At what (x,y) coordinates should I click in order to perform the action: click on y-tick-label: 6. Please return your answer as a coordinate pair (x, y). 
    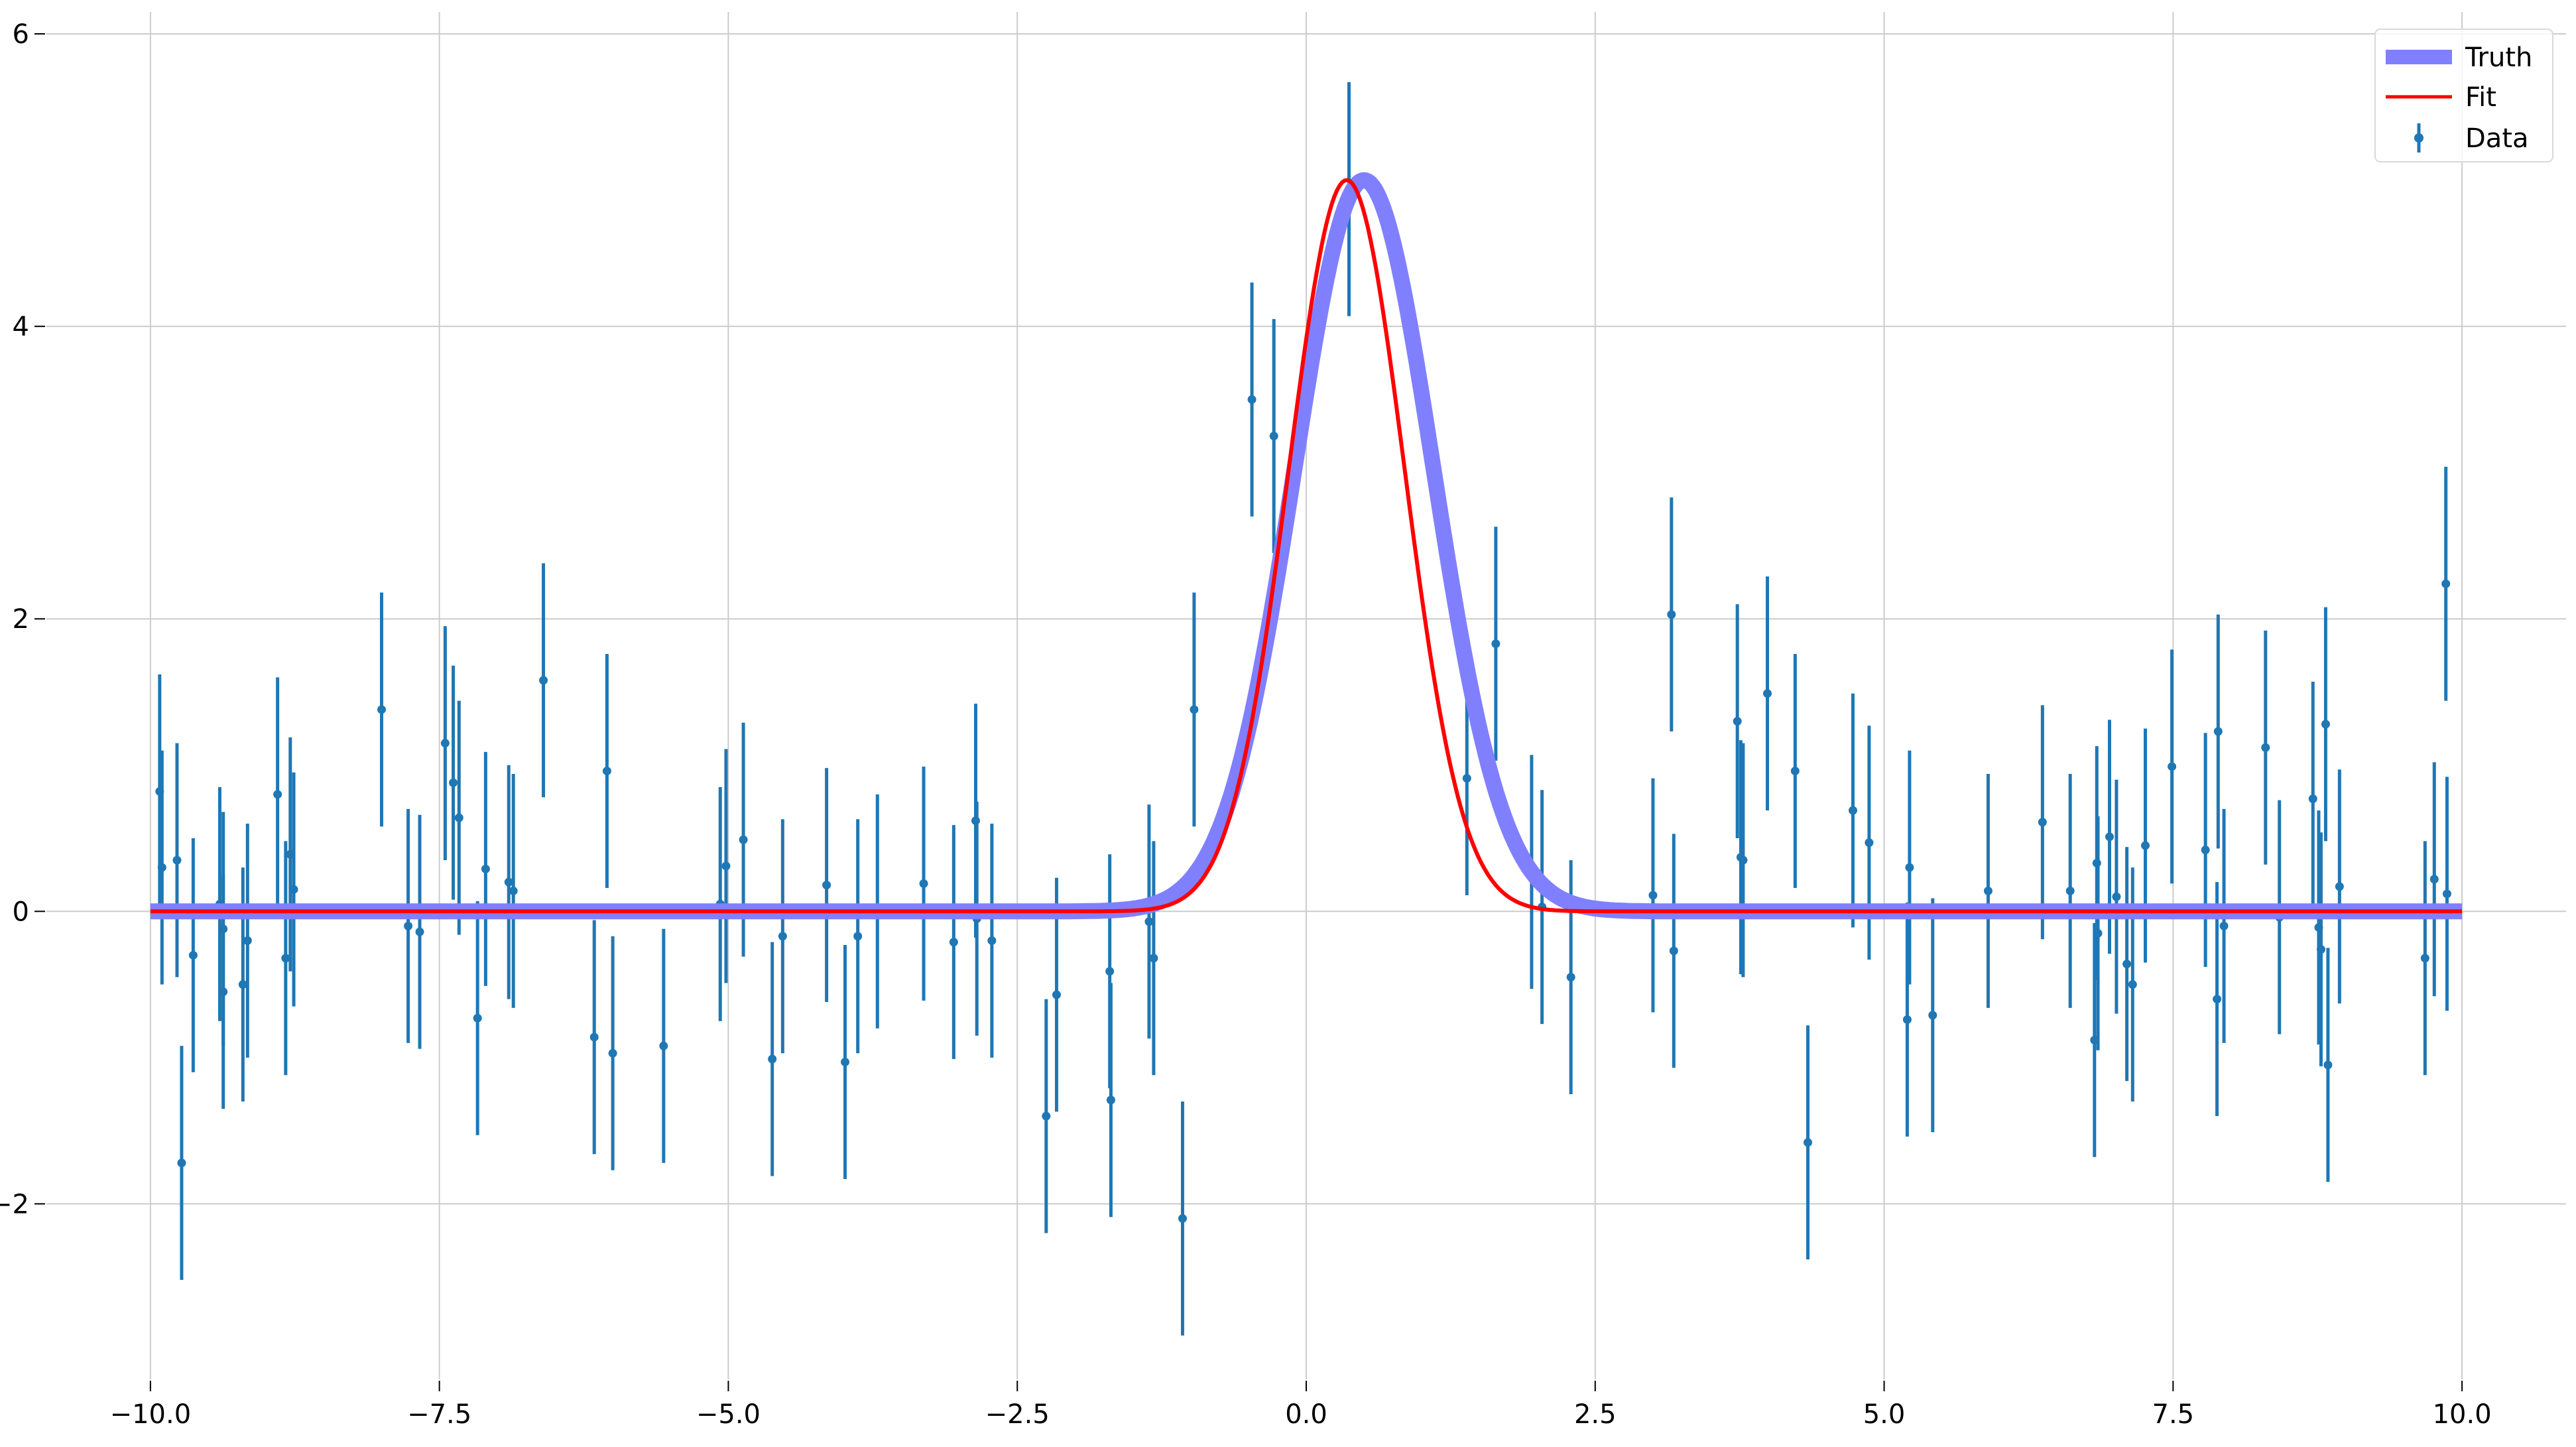
    Looking at the image, I should click on (21, 34).